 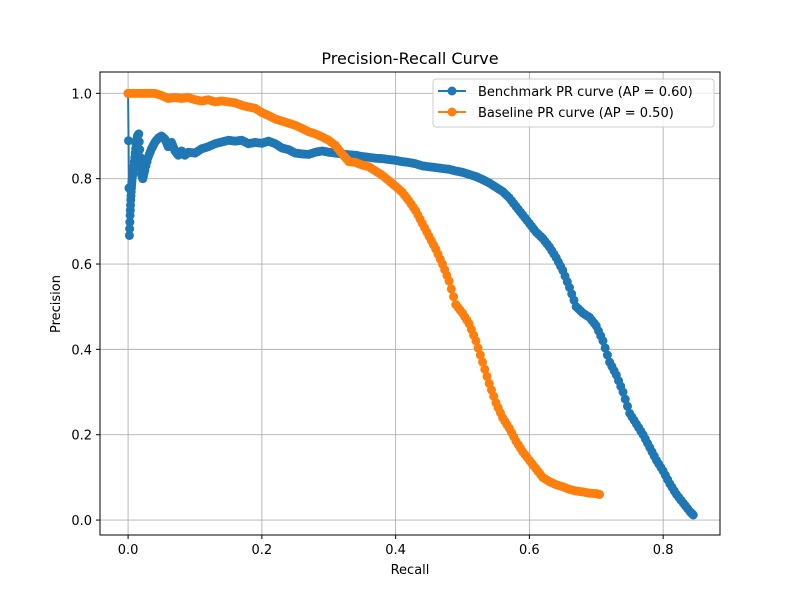 I want to click on legend-label-benchmark: Benchmark PR curve (AP = 0.60), so click(x=585, y=92).